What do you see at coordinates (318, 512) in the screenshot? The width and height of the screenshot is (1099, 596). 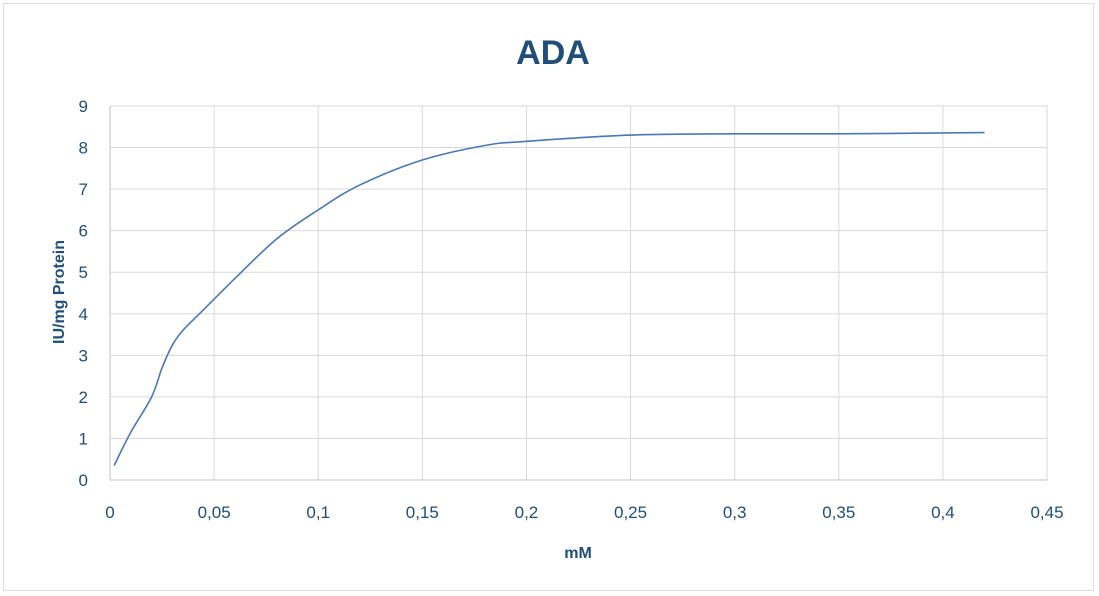 I see `x-tick-label: 0,1` at bounding box center [318, 512].